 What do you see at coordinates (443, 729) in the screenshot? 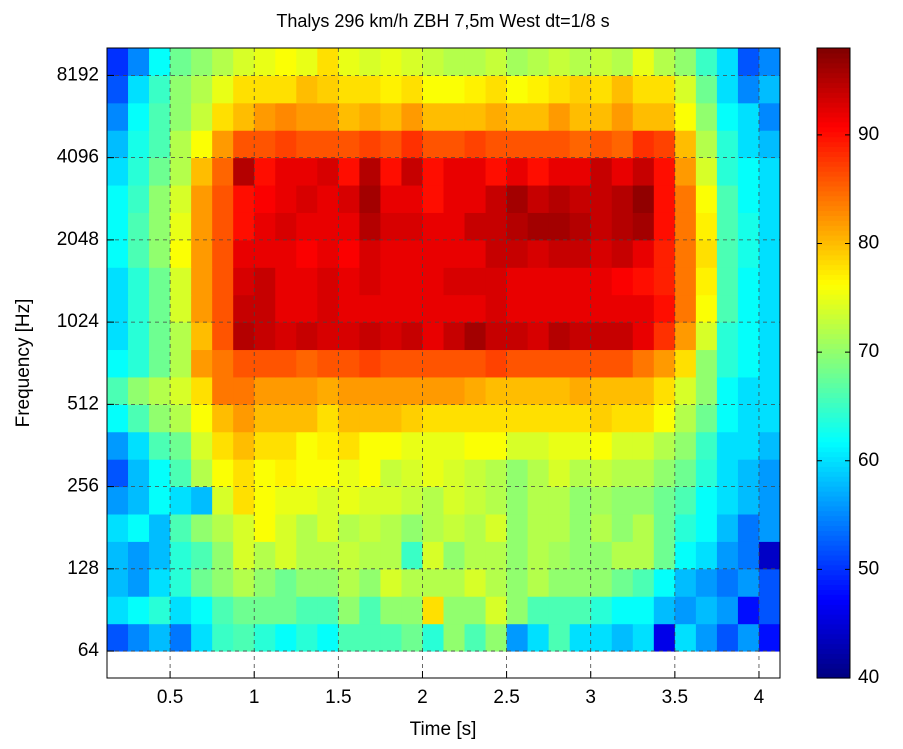
I see `x-axis-label: Time [s]` at bounding box center [443, 729].